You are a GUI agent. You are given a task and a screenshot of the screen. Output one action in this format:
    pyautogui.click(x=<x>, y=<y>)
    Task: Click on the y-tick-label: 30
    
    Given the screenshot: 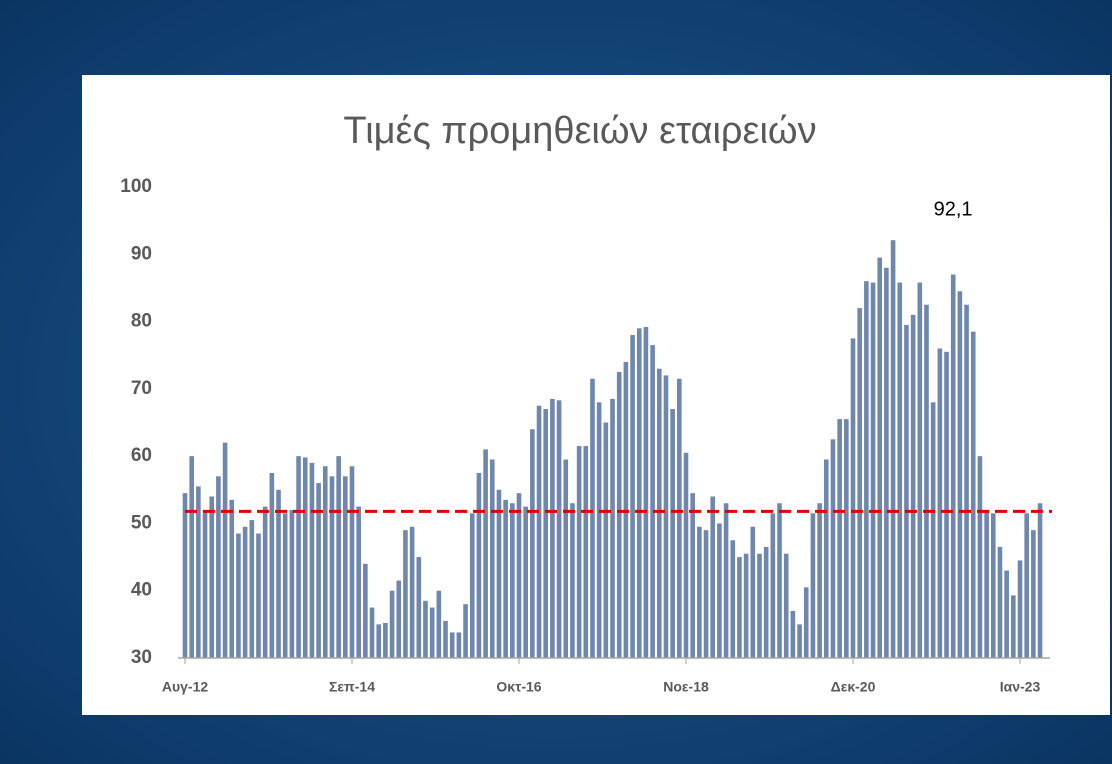 What is the action you would take?
    pyautogui.click(x=141, y=657)
    